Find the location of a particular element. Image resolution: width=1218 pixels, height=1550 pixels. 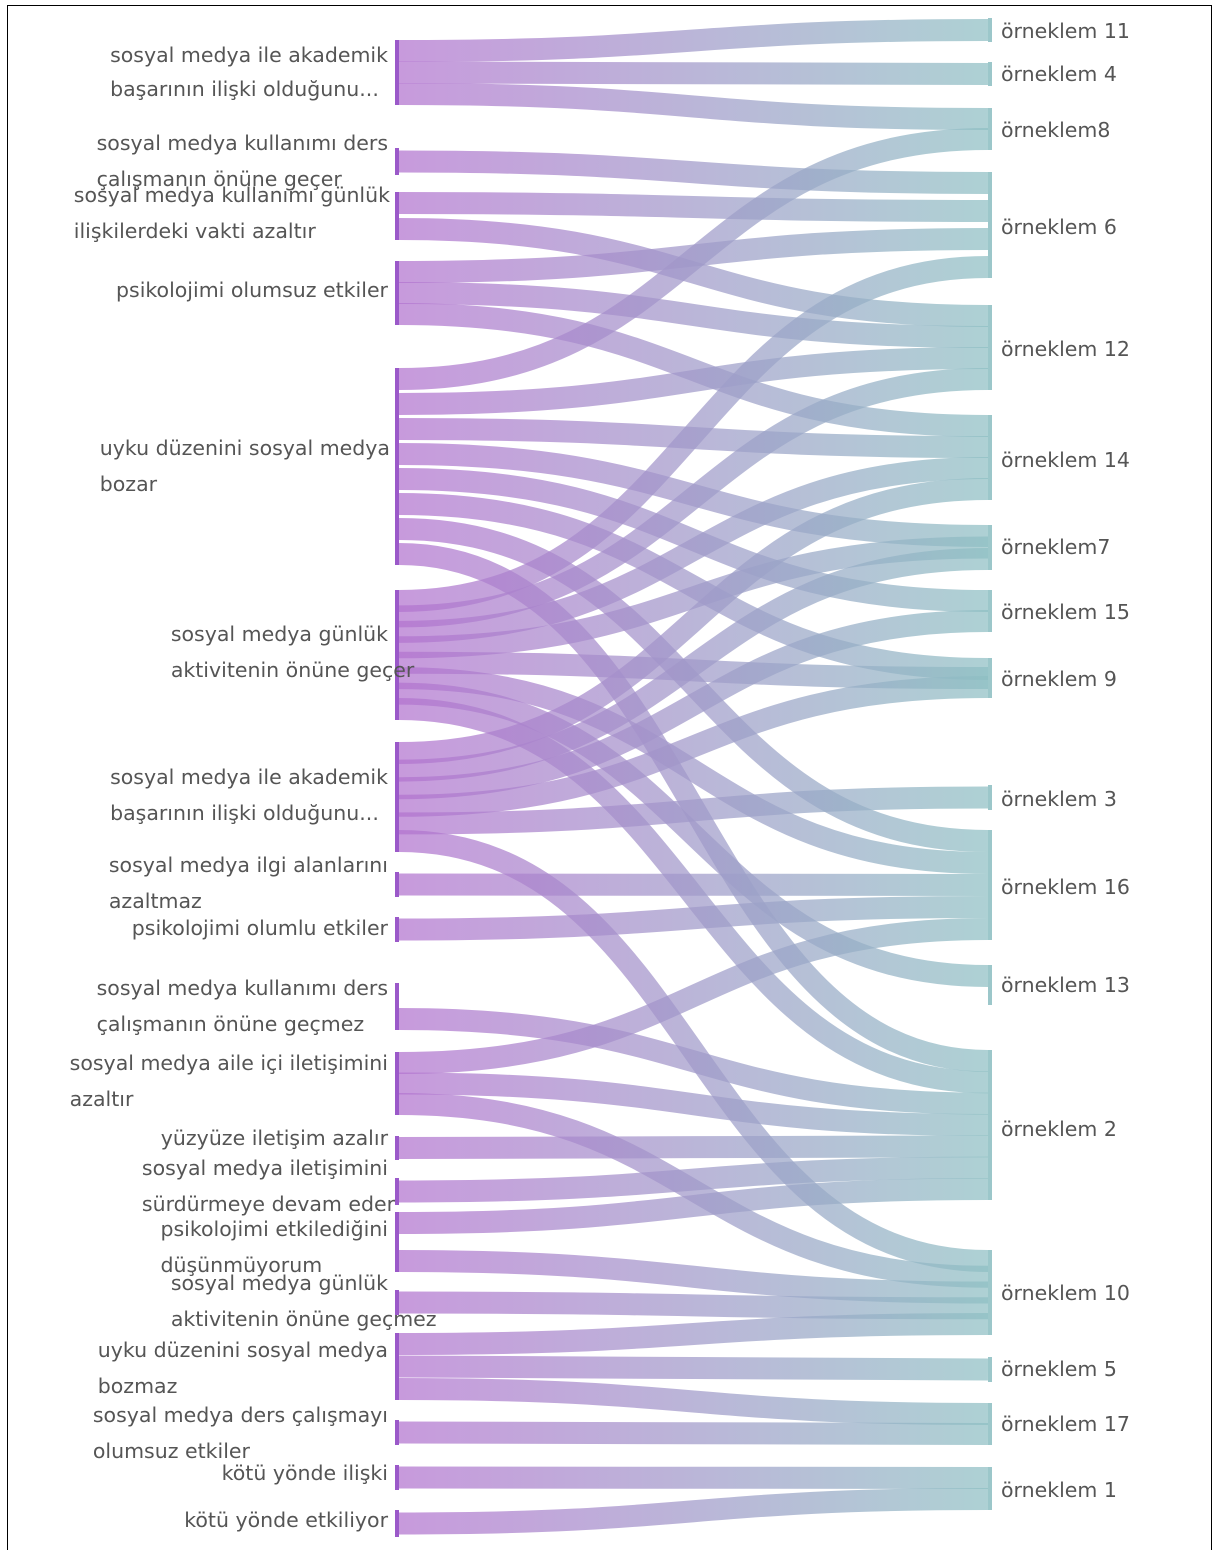

target-label-t1: örneklem 1 is located at coordinates (1059, 1490).